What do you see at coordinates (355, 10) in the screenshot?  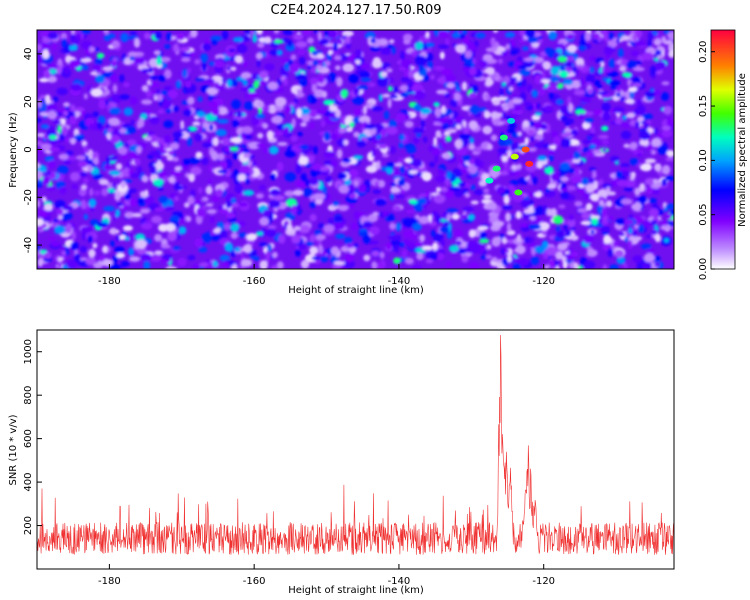 I see `figure-title: C2E4.2024.127.17.50.R09` at bounding box center [355, 10].